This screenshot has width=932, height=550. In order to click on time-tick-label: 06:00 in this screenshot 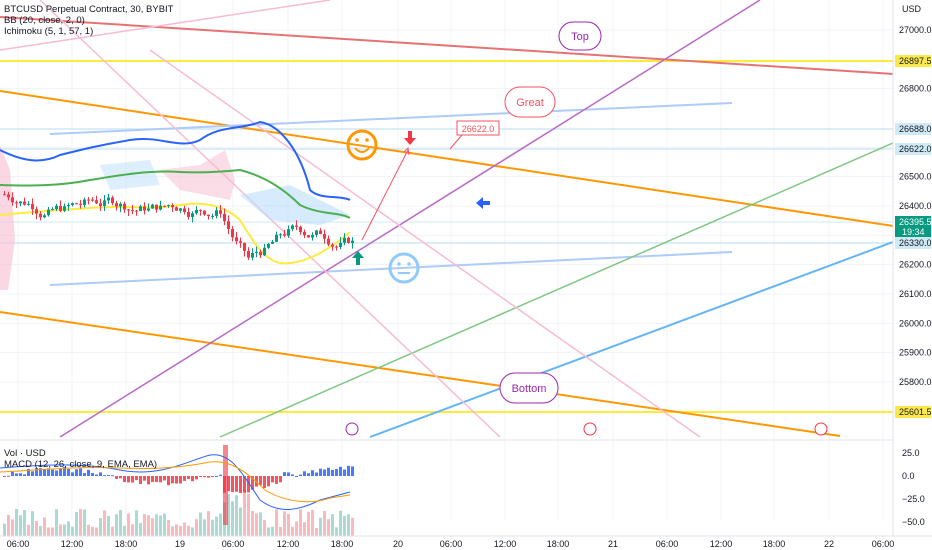, I will do `click(451, 544)`.